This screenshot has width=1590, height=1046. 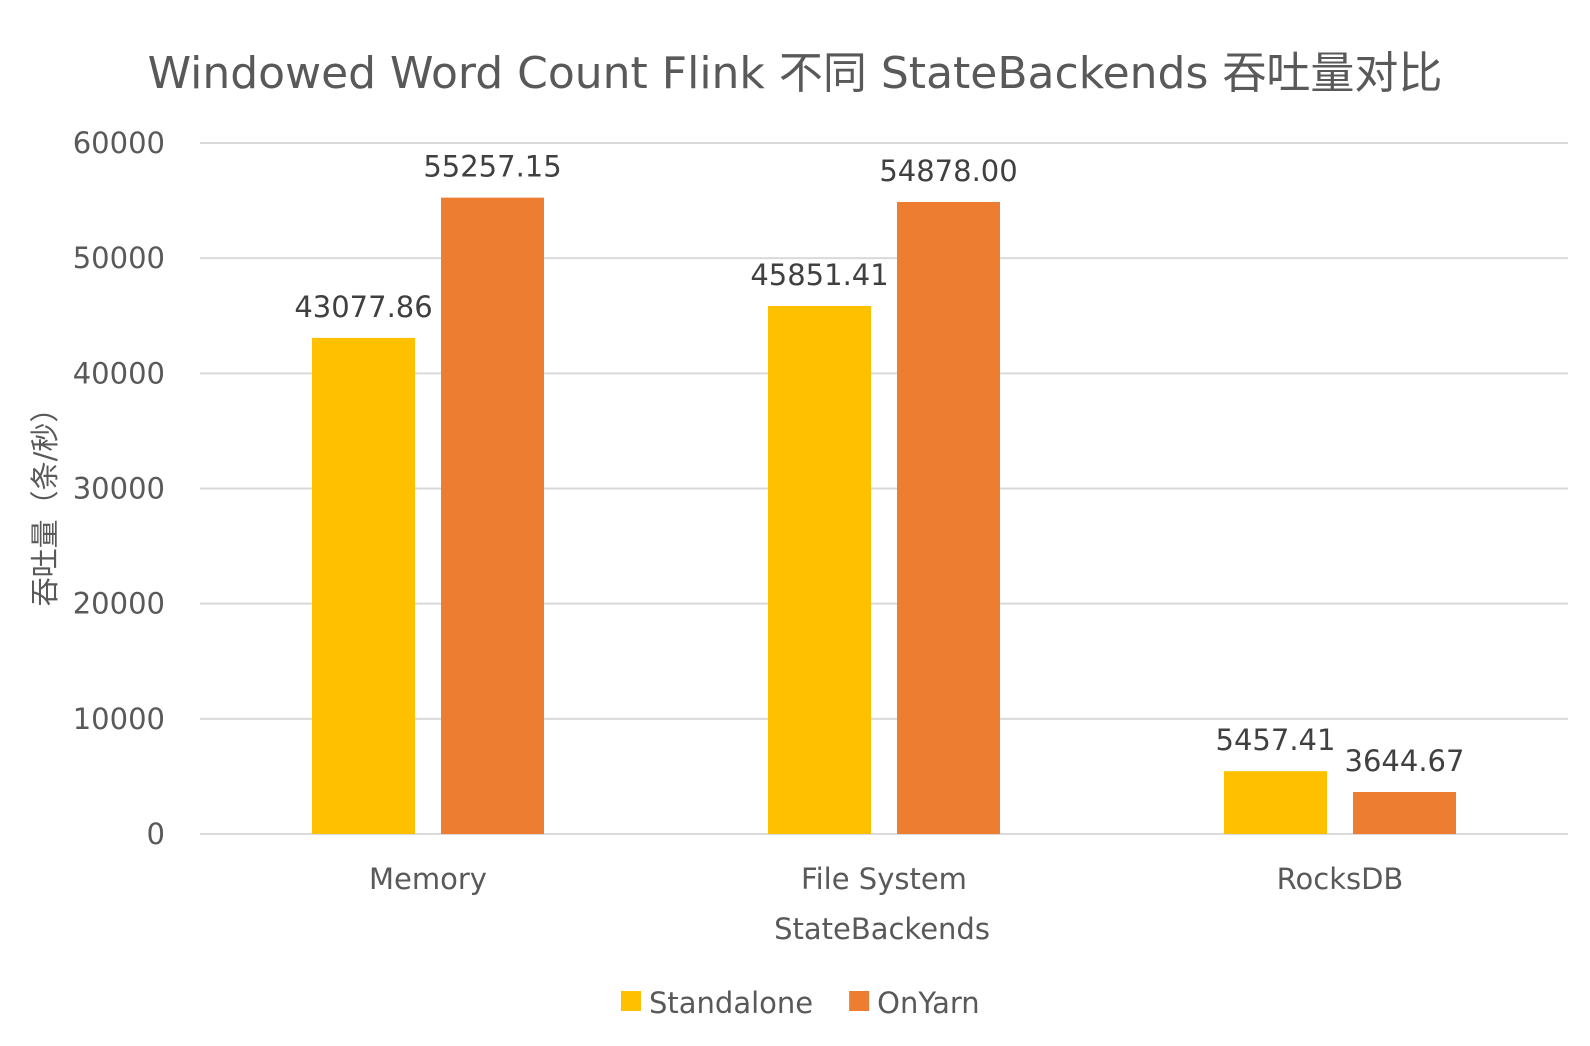 What do you see at coordinates (1405, 761) in the screenshot?
I see `data-label: 3644.67` at bounding box center [1405, 761].